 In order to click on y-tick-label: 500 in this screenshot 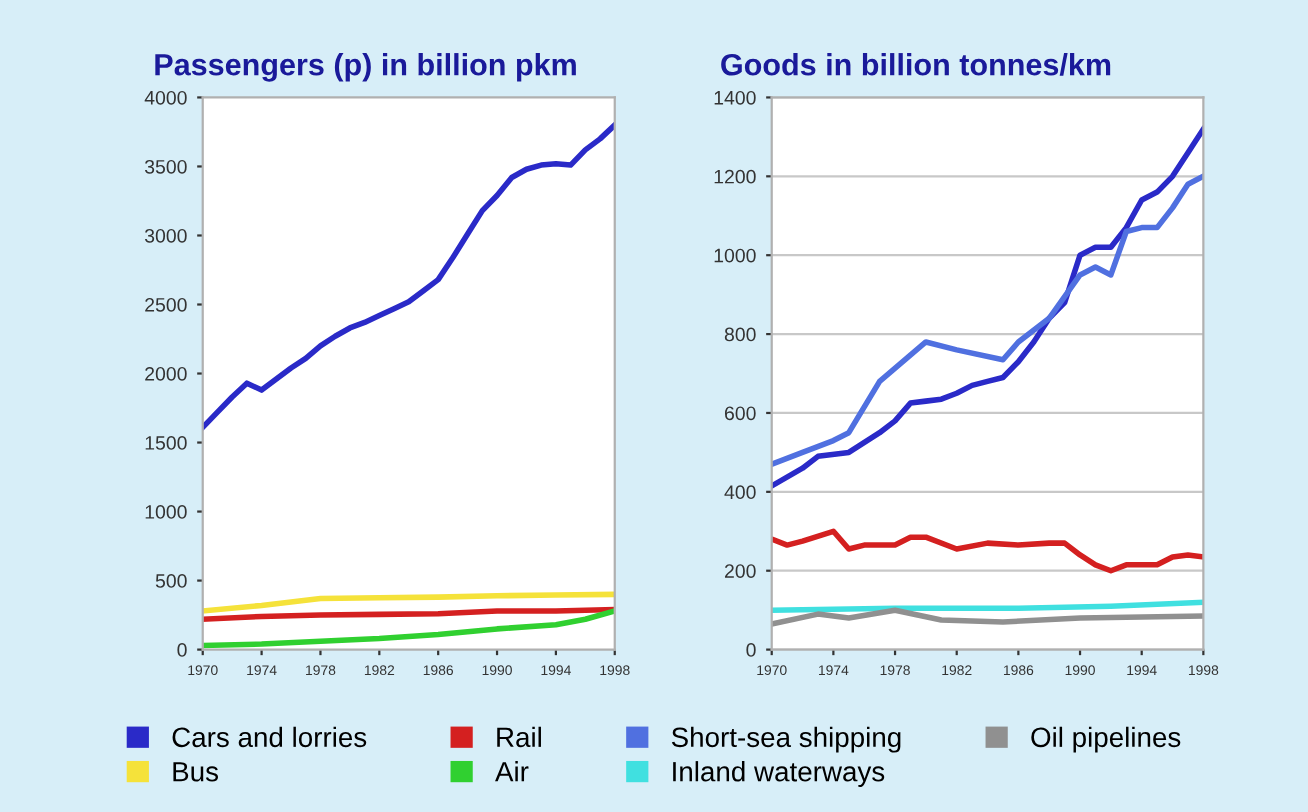, I will do `click(171, 581)`.